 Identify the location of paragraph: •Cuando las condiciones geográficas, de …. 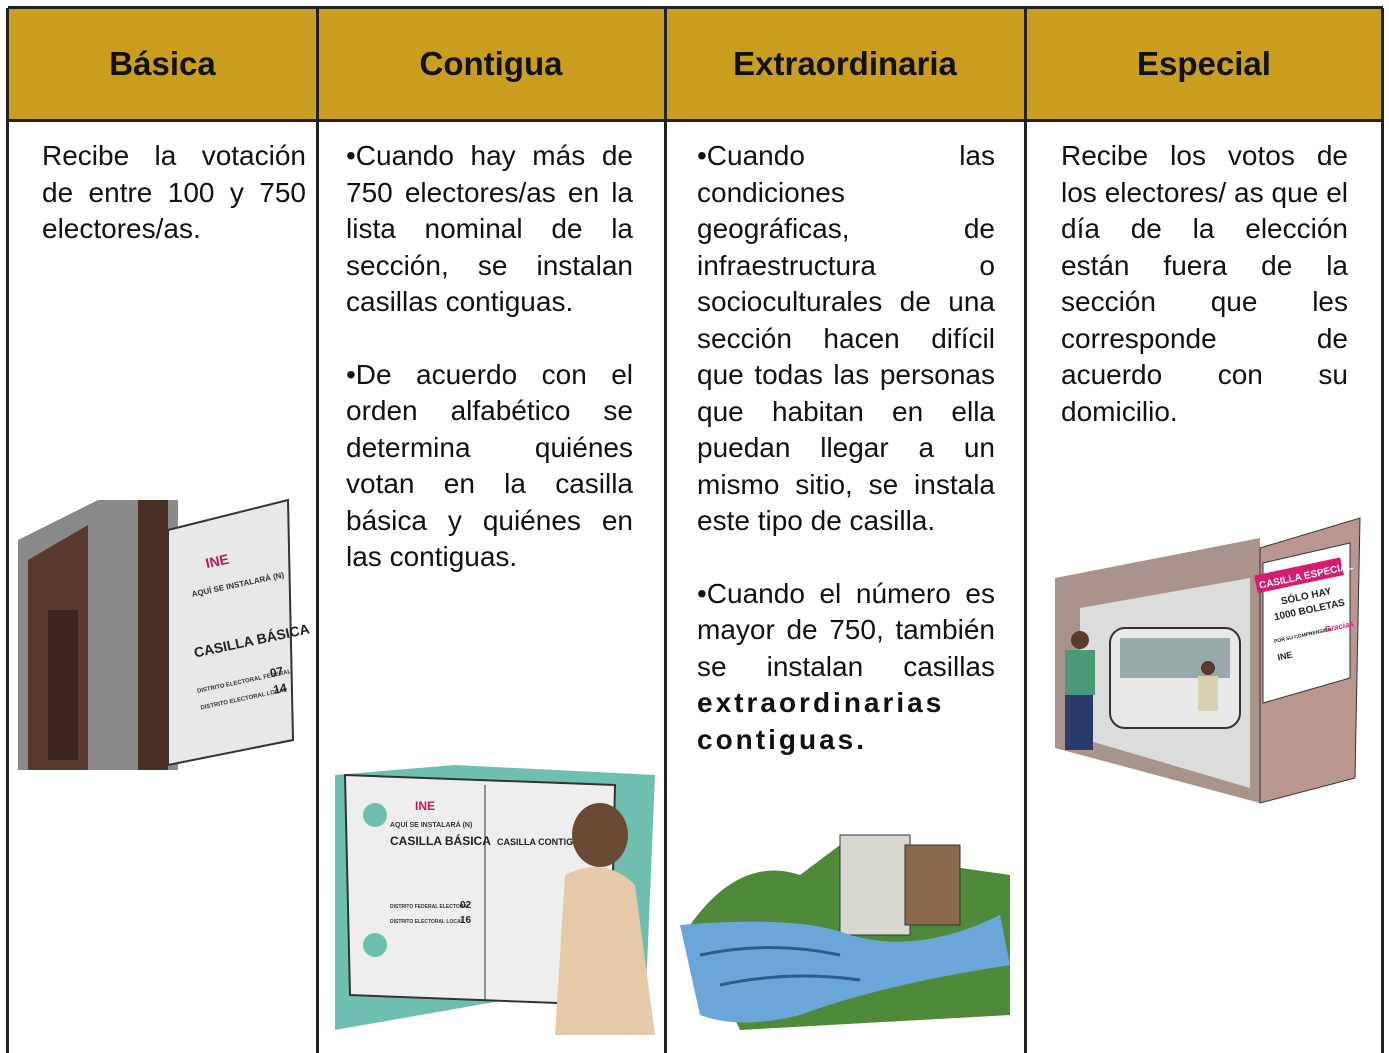
(846, 338).